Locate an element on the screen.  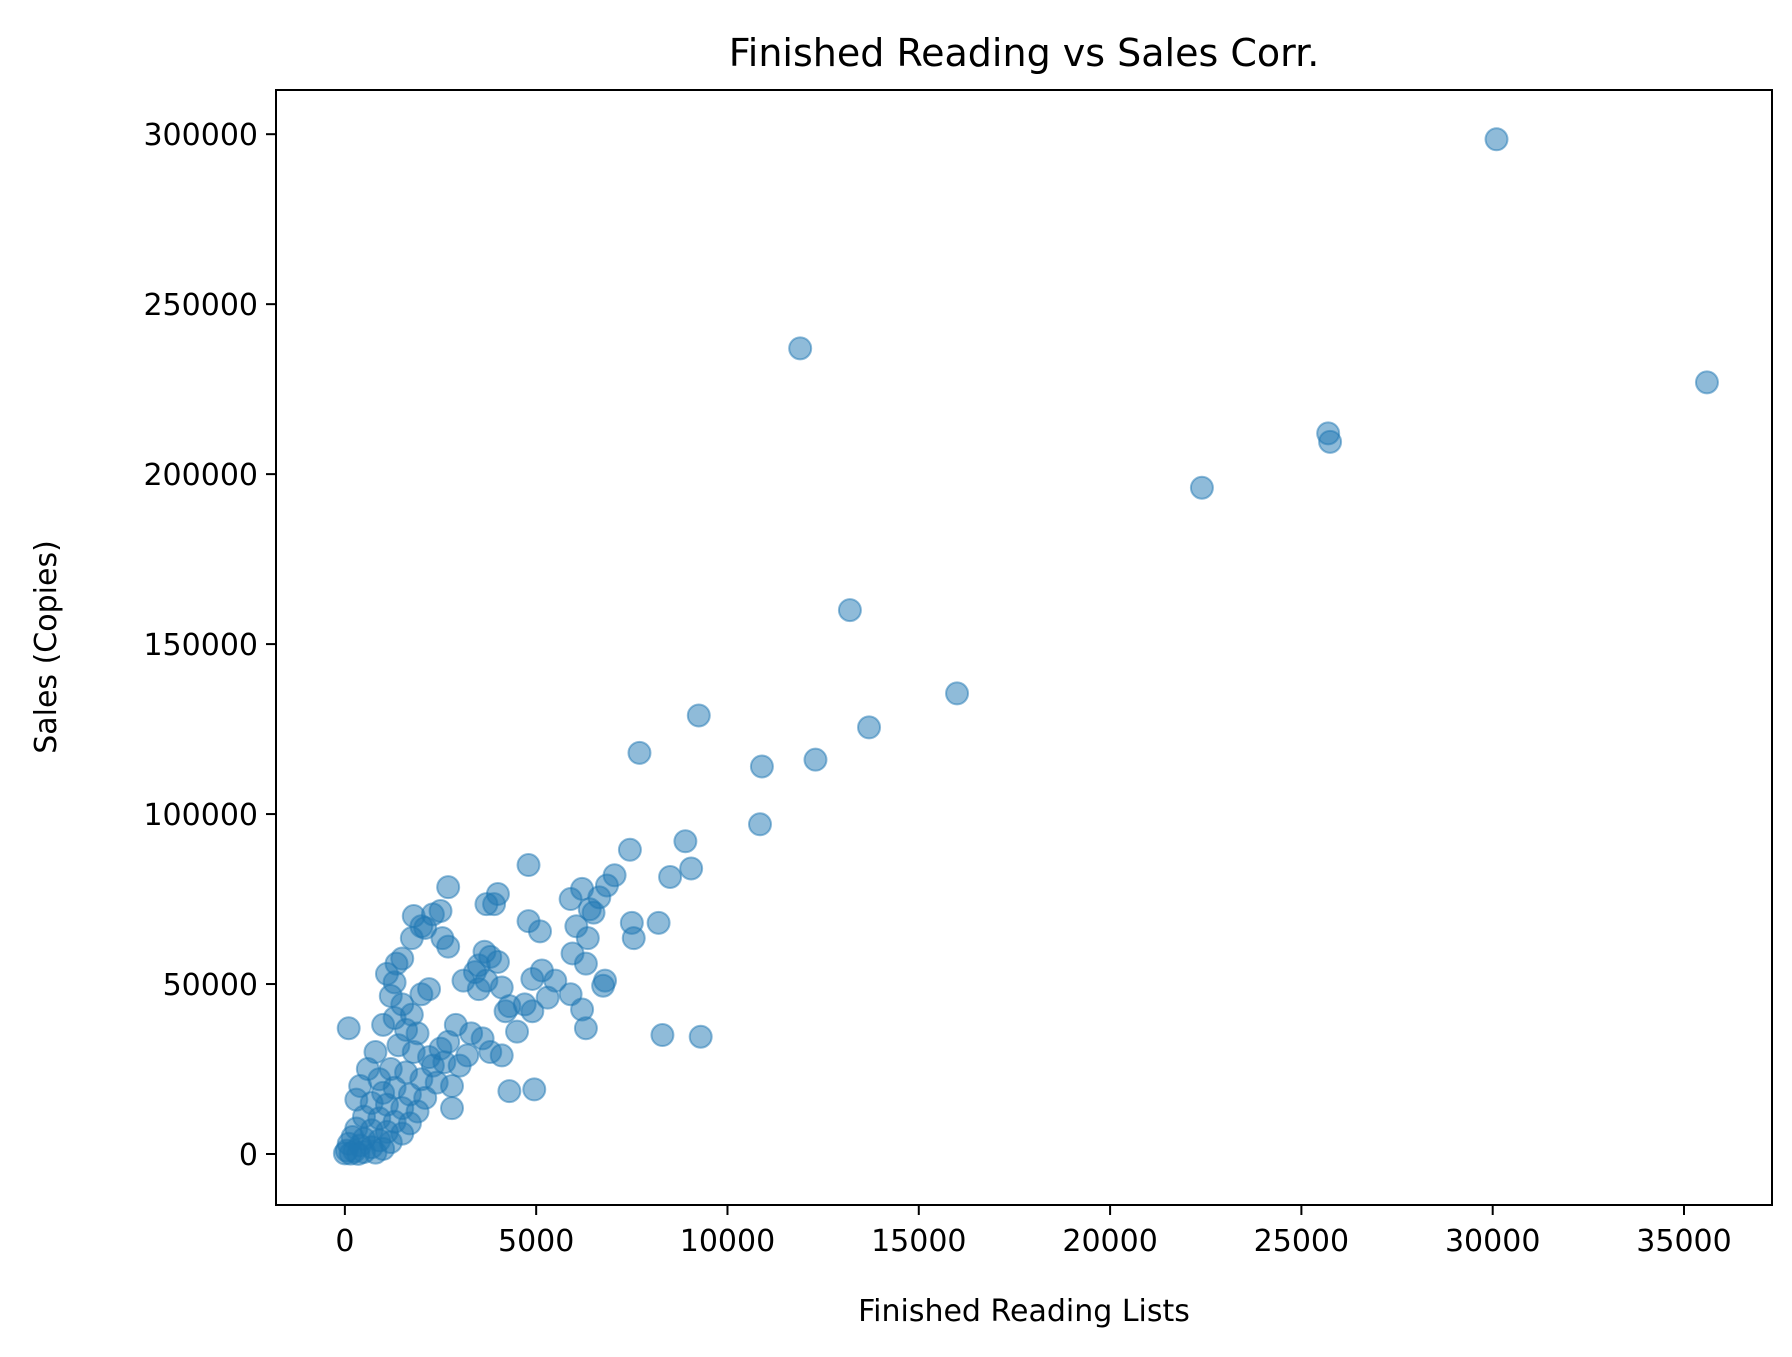
x-tick-label: 30000 is located at coordinates (1492, 1241).